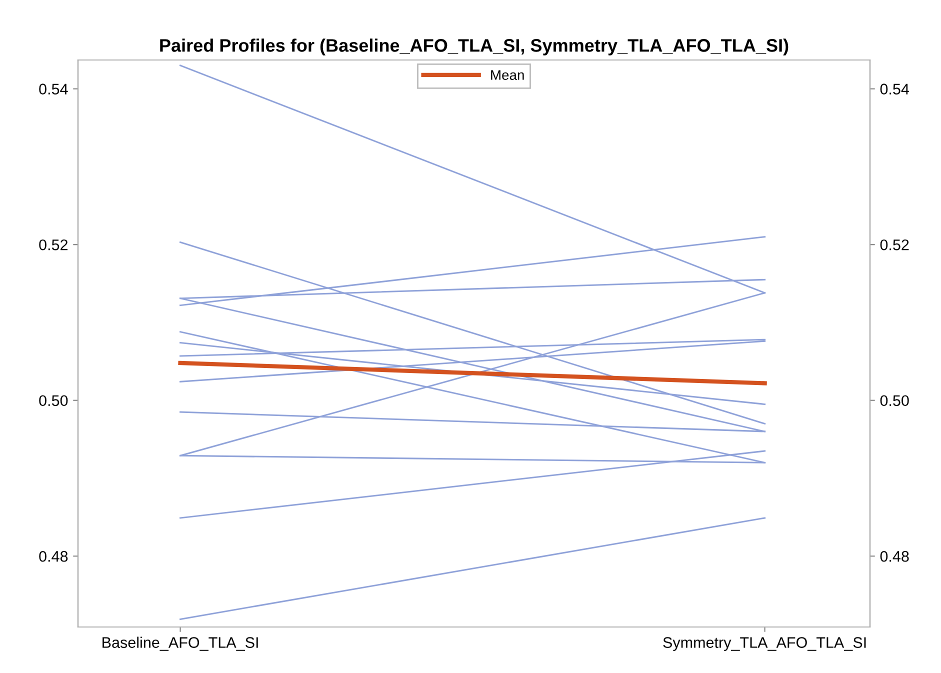 The width and height of the screenshot is (941, 673). What do you see at coordinates (894, 244) in the screenshot?
I see `y2-tick-label: 0.52` at bounding box center [894, 244].